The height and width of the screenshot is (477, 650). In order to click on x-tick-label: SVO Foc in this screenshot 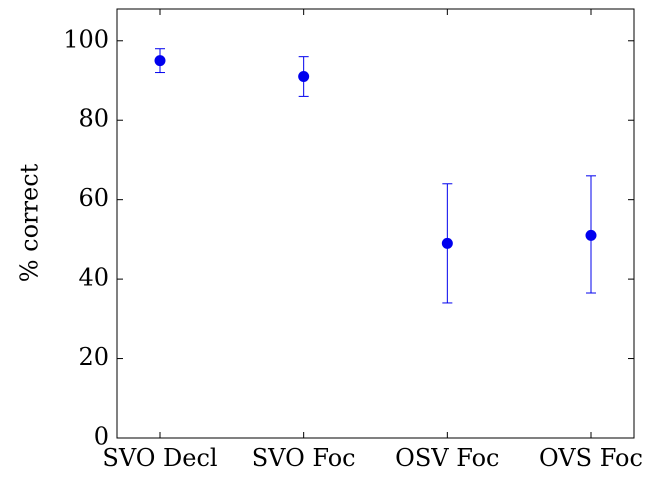, I will do `click(304, 458)`.